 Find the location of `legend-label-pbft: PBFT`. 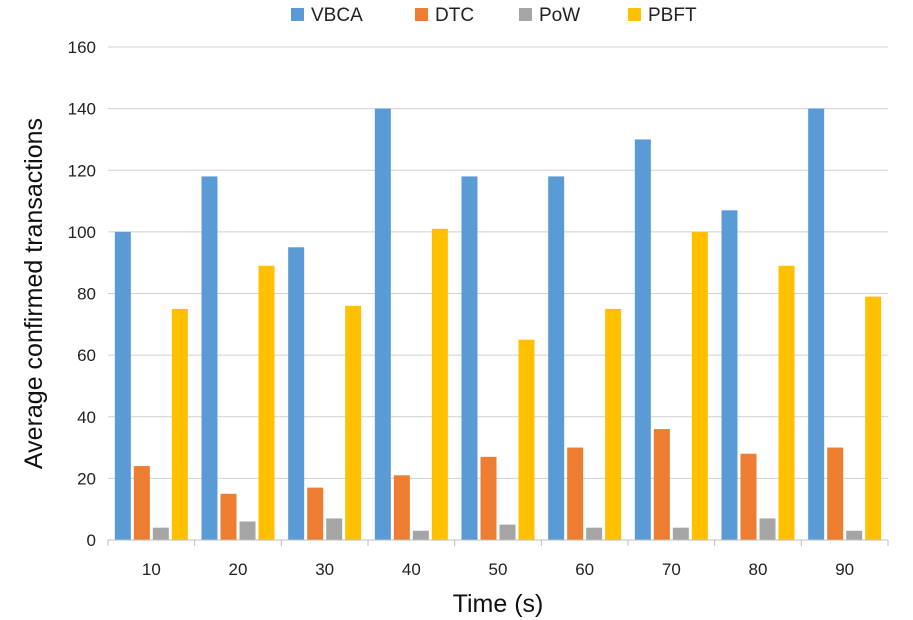

legend-label-pbft: PBFT is located at coordinates (672, 15).